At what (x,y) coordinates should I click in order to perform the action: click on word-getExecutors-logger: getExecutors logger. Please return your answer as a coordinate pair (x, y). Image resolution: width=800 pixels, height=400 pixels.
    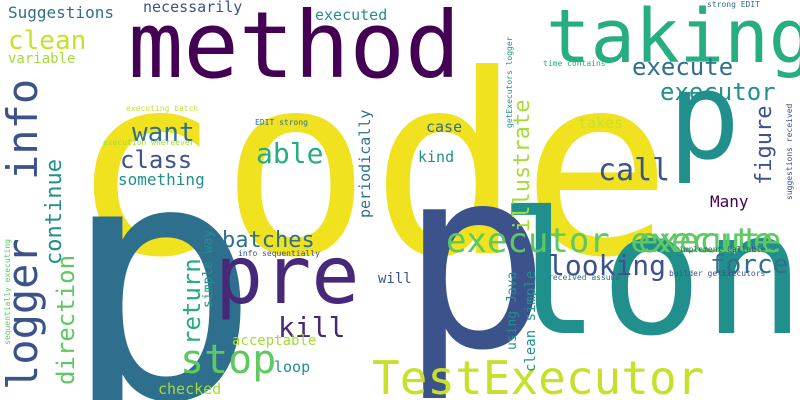
    Looking at the image, I should click on (510, 82).